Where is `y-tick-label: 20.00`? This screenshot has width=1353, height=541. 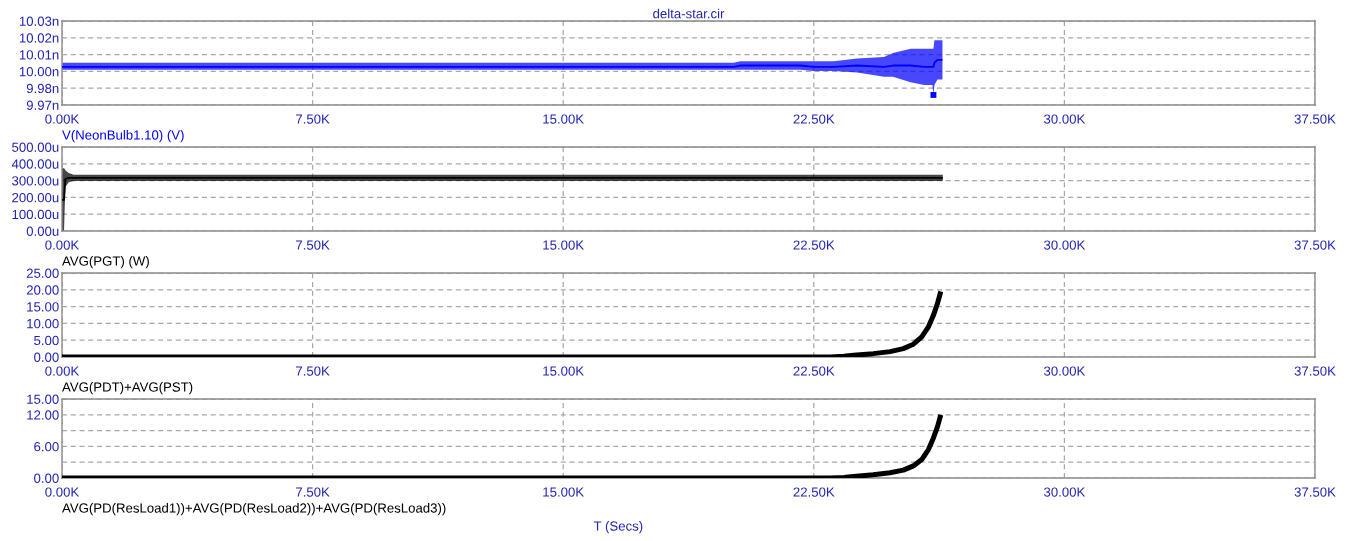 y-tick-label: 20.00 is located at coordinates (42, 290).